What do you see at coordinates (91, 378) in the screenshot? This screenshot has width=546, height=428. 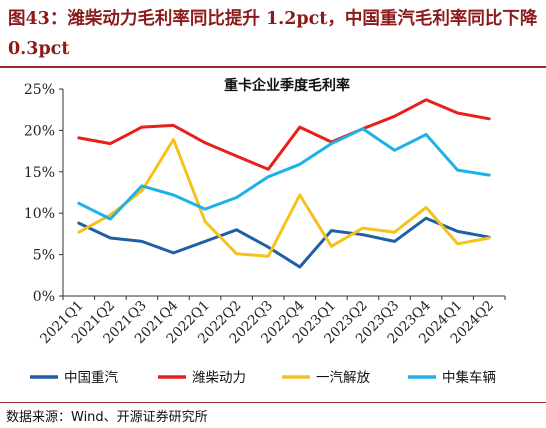 I see `legend-label-1: 中国重汽` at bounding box center [91, 378].